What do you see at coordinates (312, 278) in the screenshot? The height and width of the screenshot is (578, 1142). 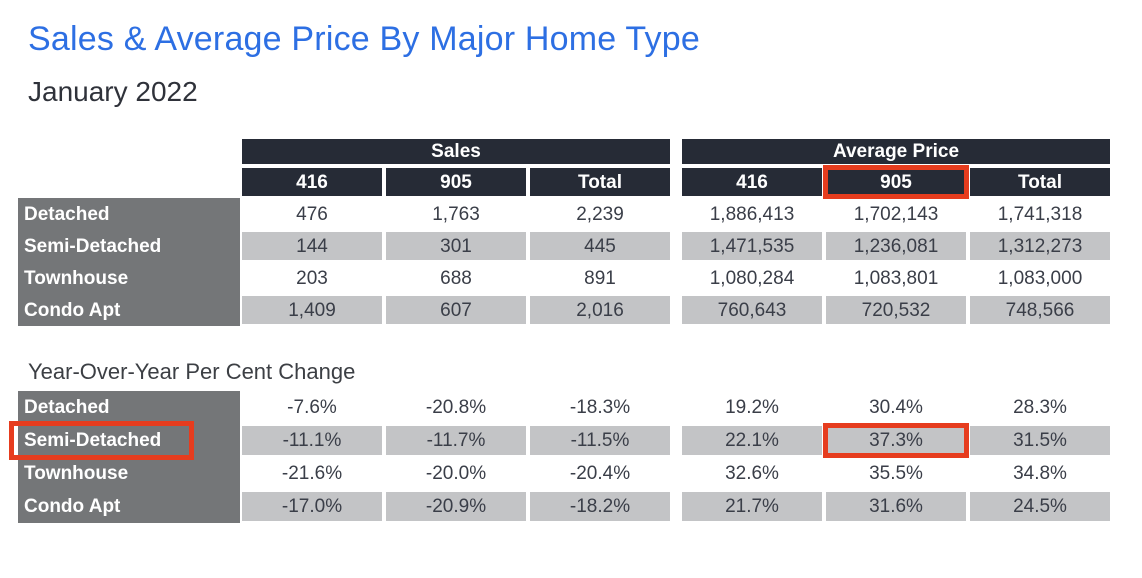 I see `table-cell: 203` at bounding box center [312, 278].